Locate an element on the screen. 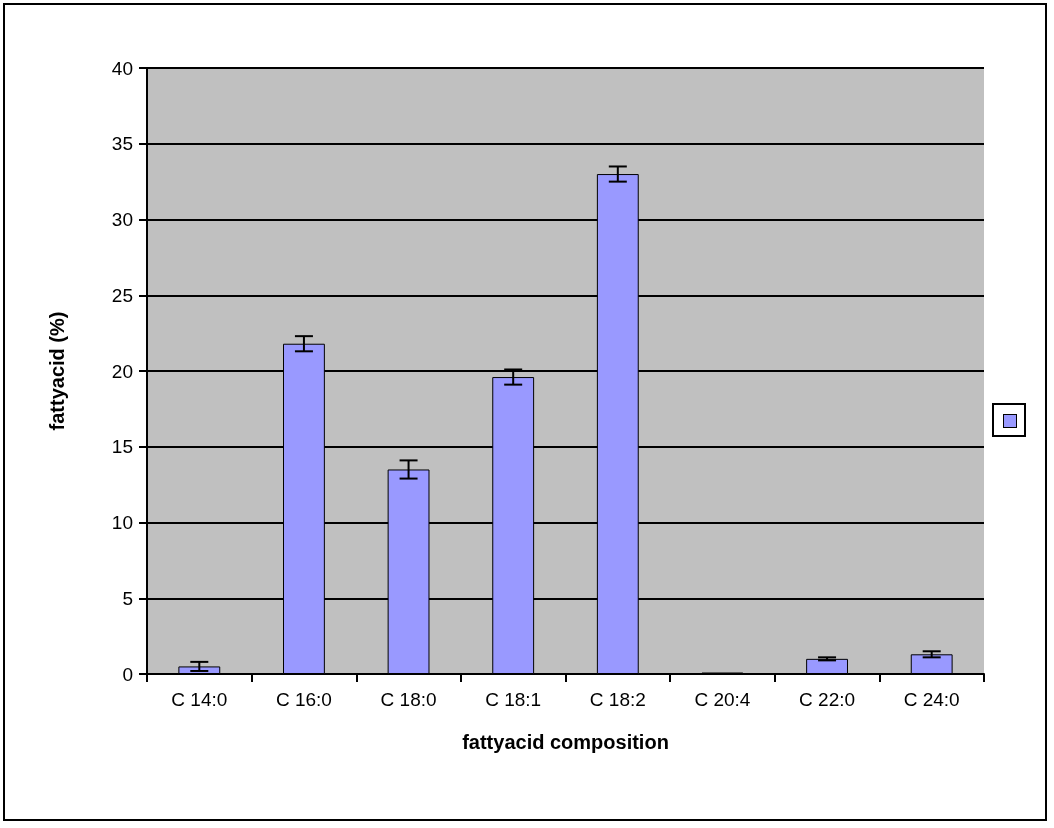 Image resolution: width=1054 pixels, height=828 pixels. y-axis-title: fattyacid (%) is located at coordinates (57, 371).